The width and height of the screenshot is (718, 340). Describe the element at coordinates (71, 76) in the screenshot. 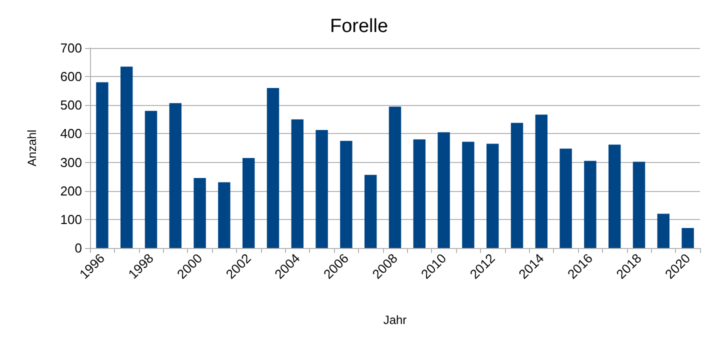

I see `y-tick-label: 600` at that location.